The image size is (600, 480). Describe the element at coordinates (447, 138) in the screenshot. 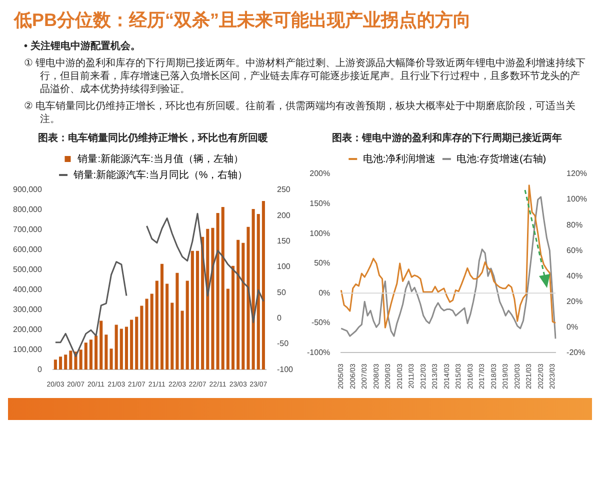

I see `chart-title: 图表：锂电中游的盈利和库存的下行周期已接近两年` at that location.